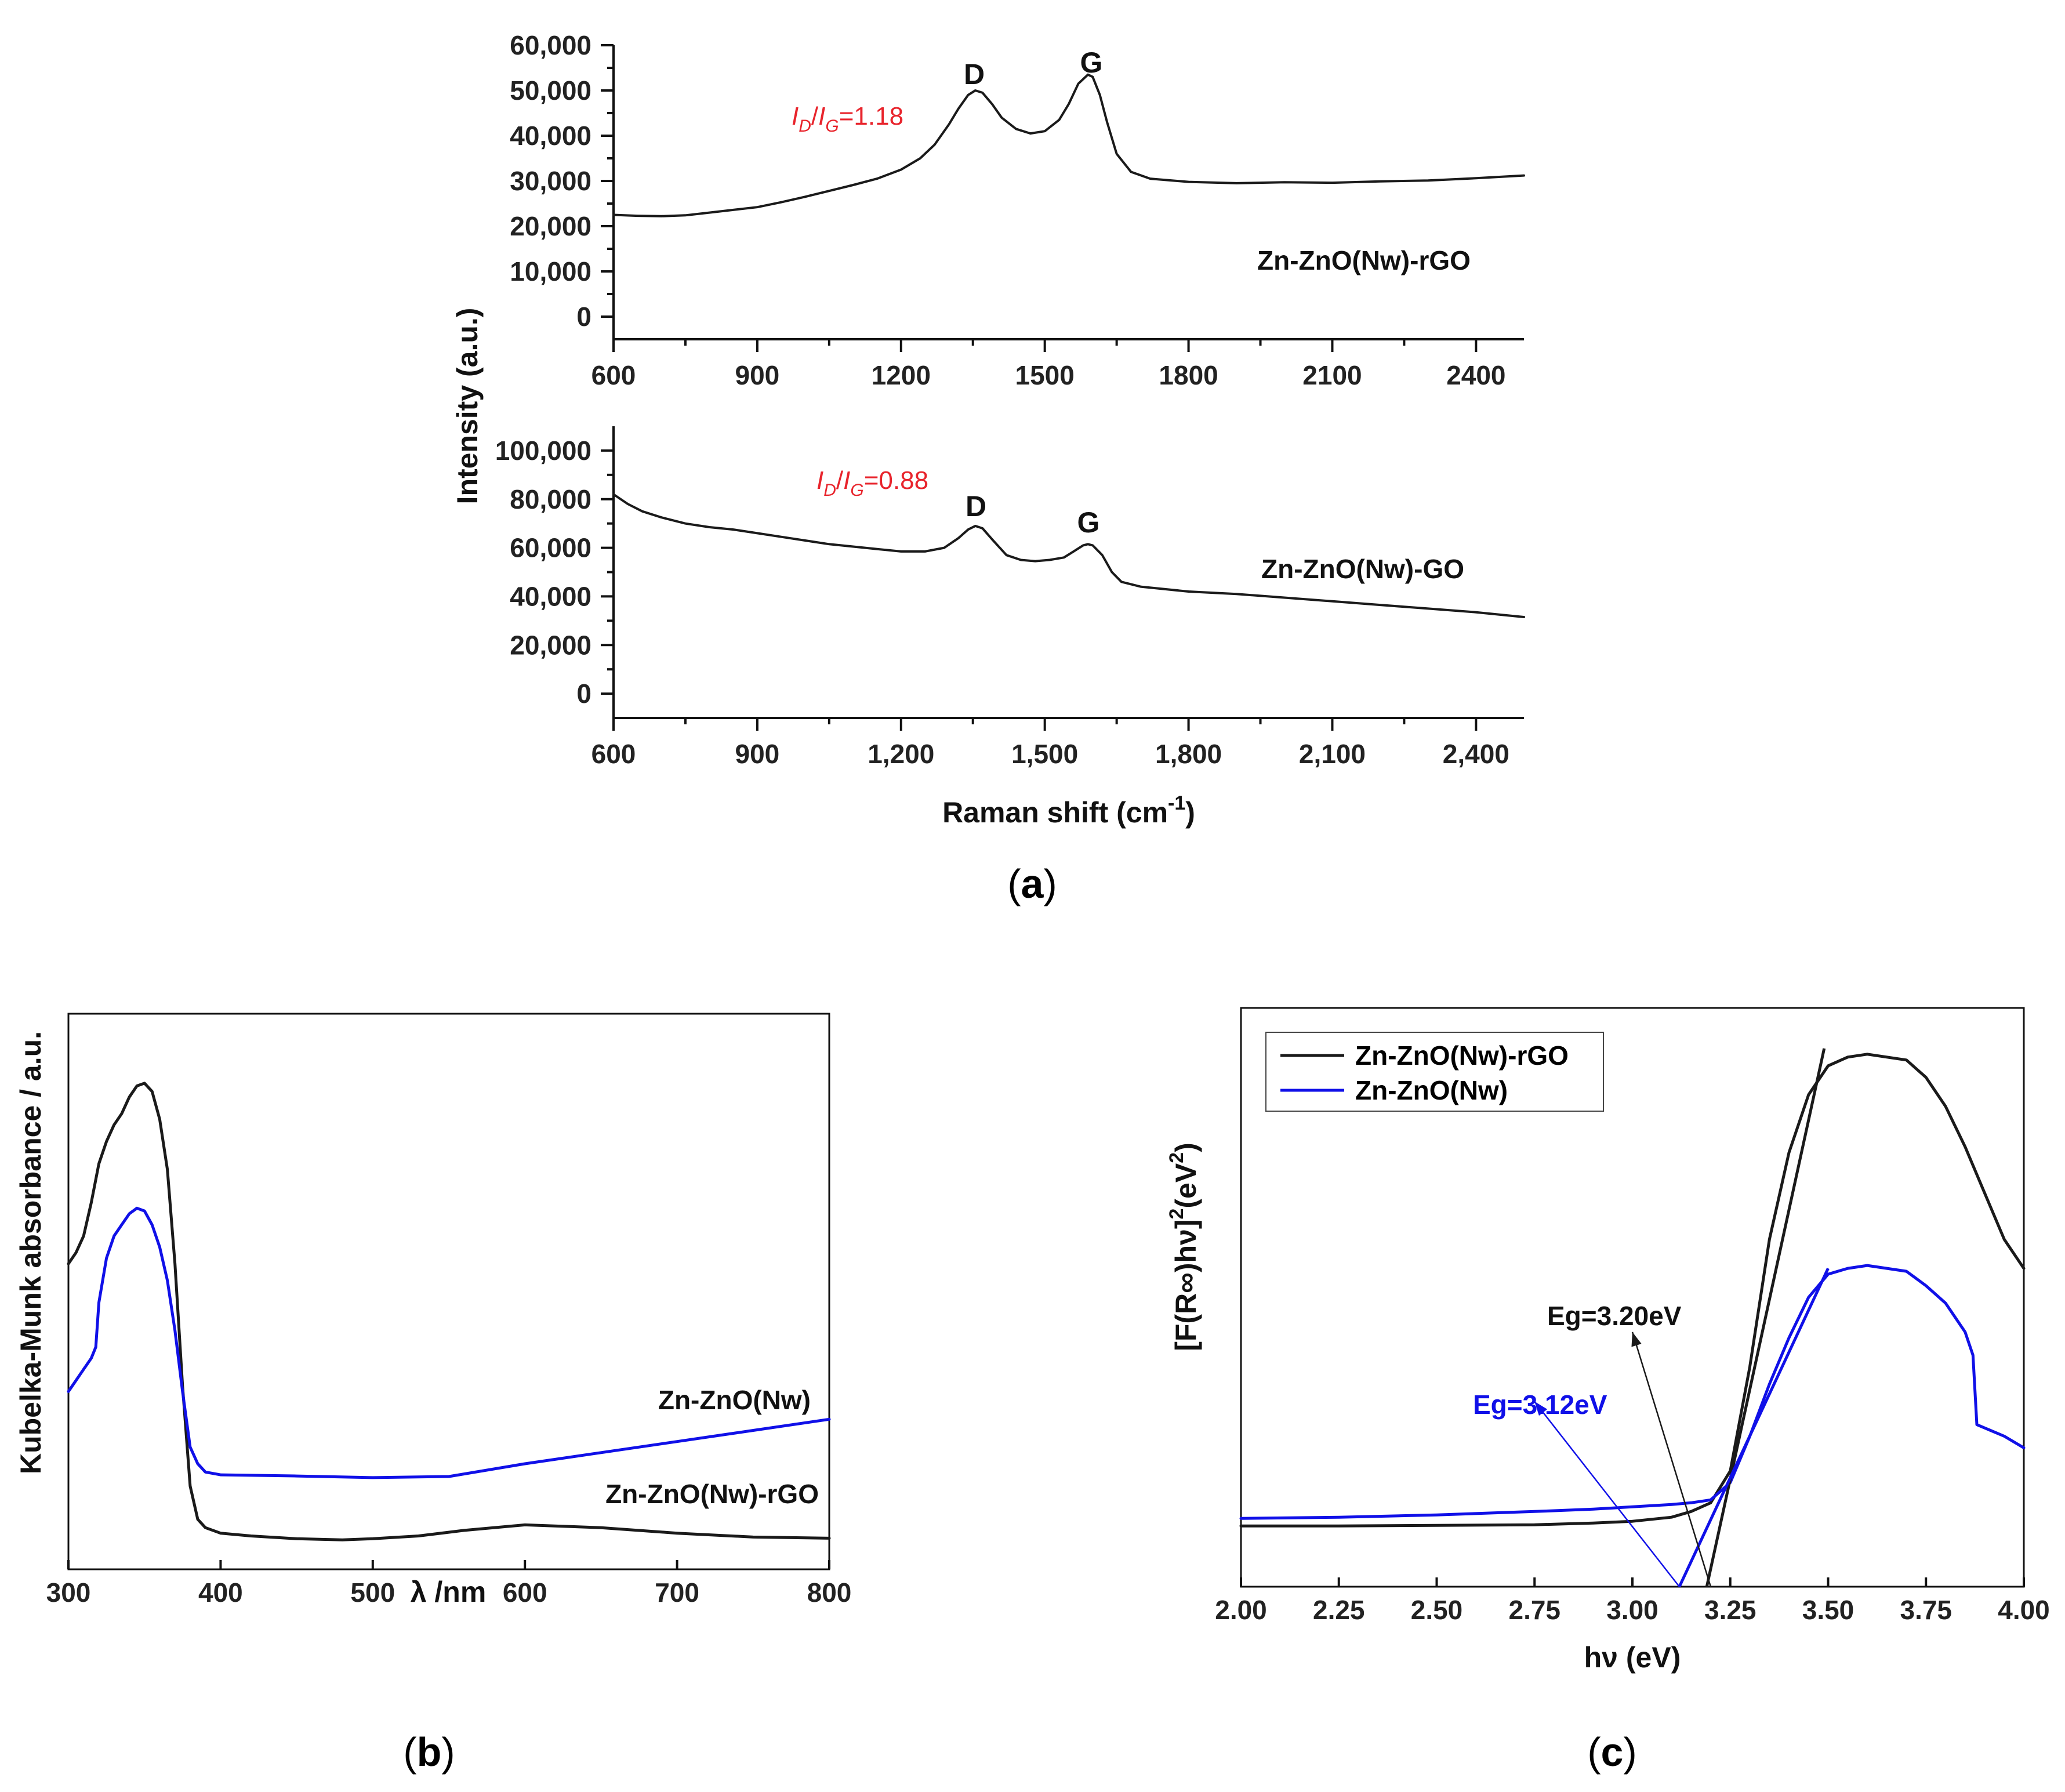  I want to click on panel-c-arrow-eg-blue, so click(1607, 1494).